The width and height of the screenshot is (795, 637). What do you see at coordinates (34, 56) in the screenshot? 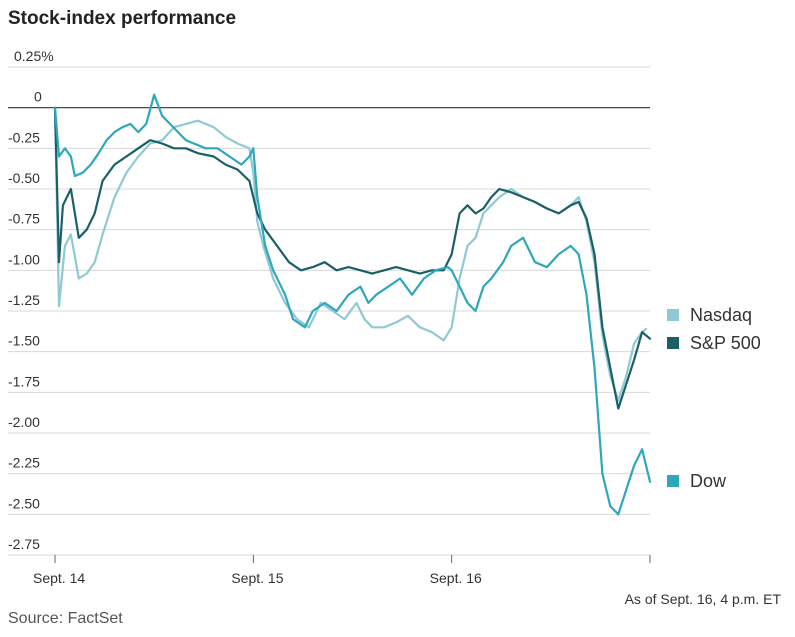
I see `y-tick-label: 0.25%` at bounding box center [34, 56].